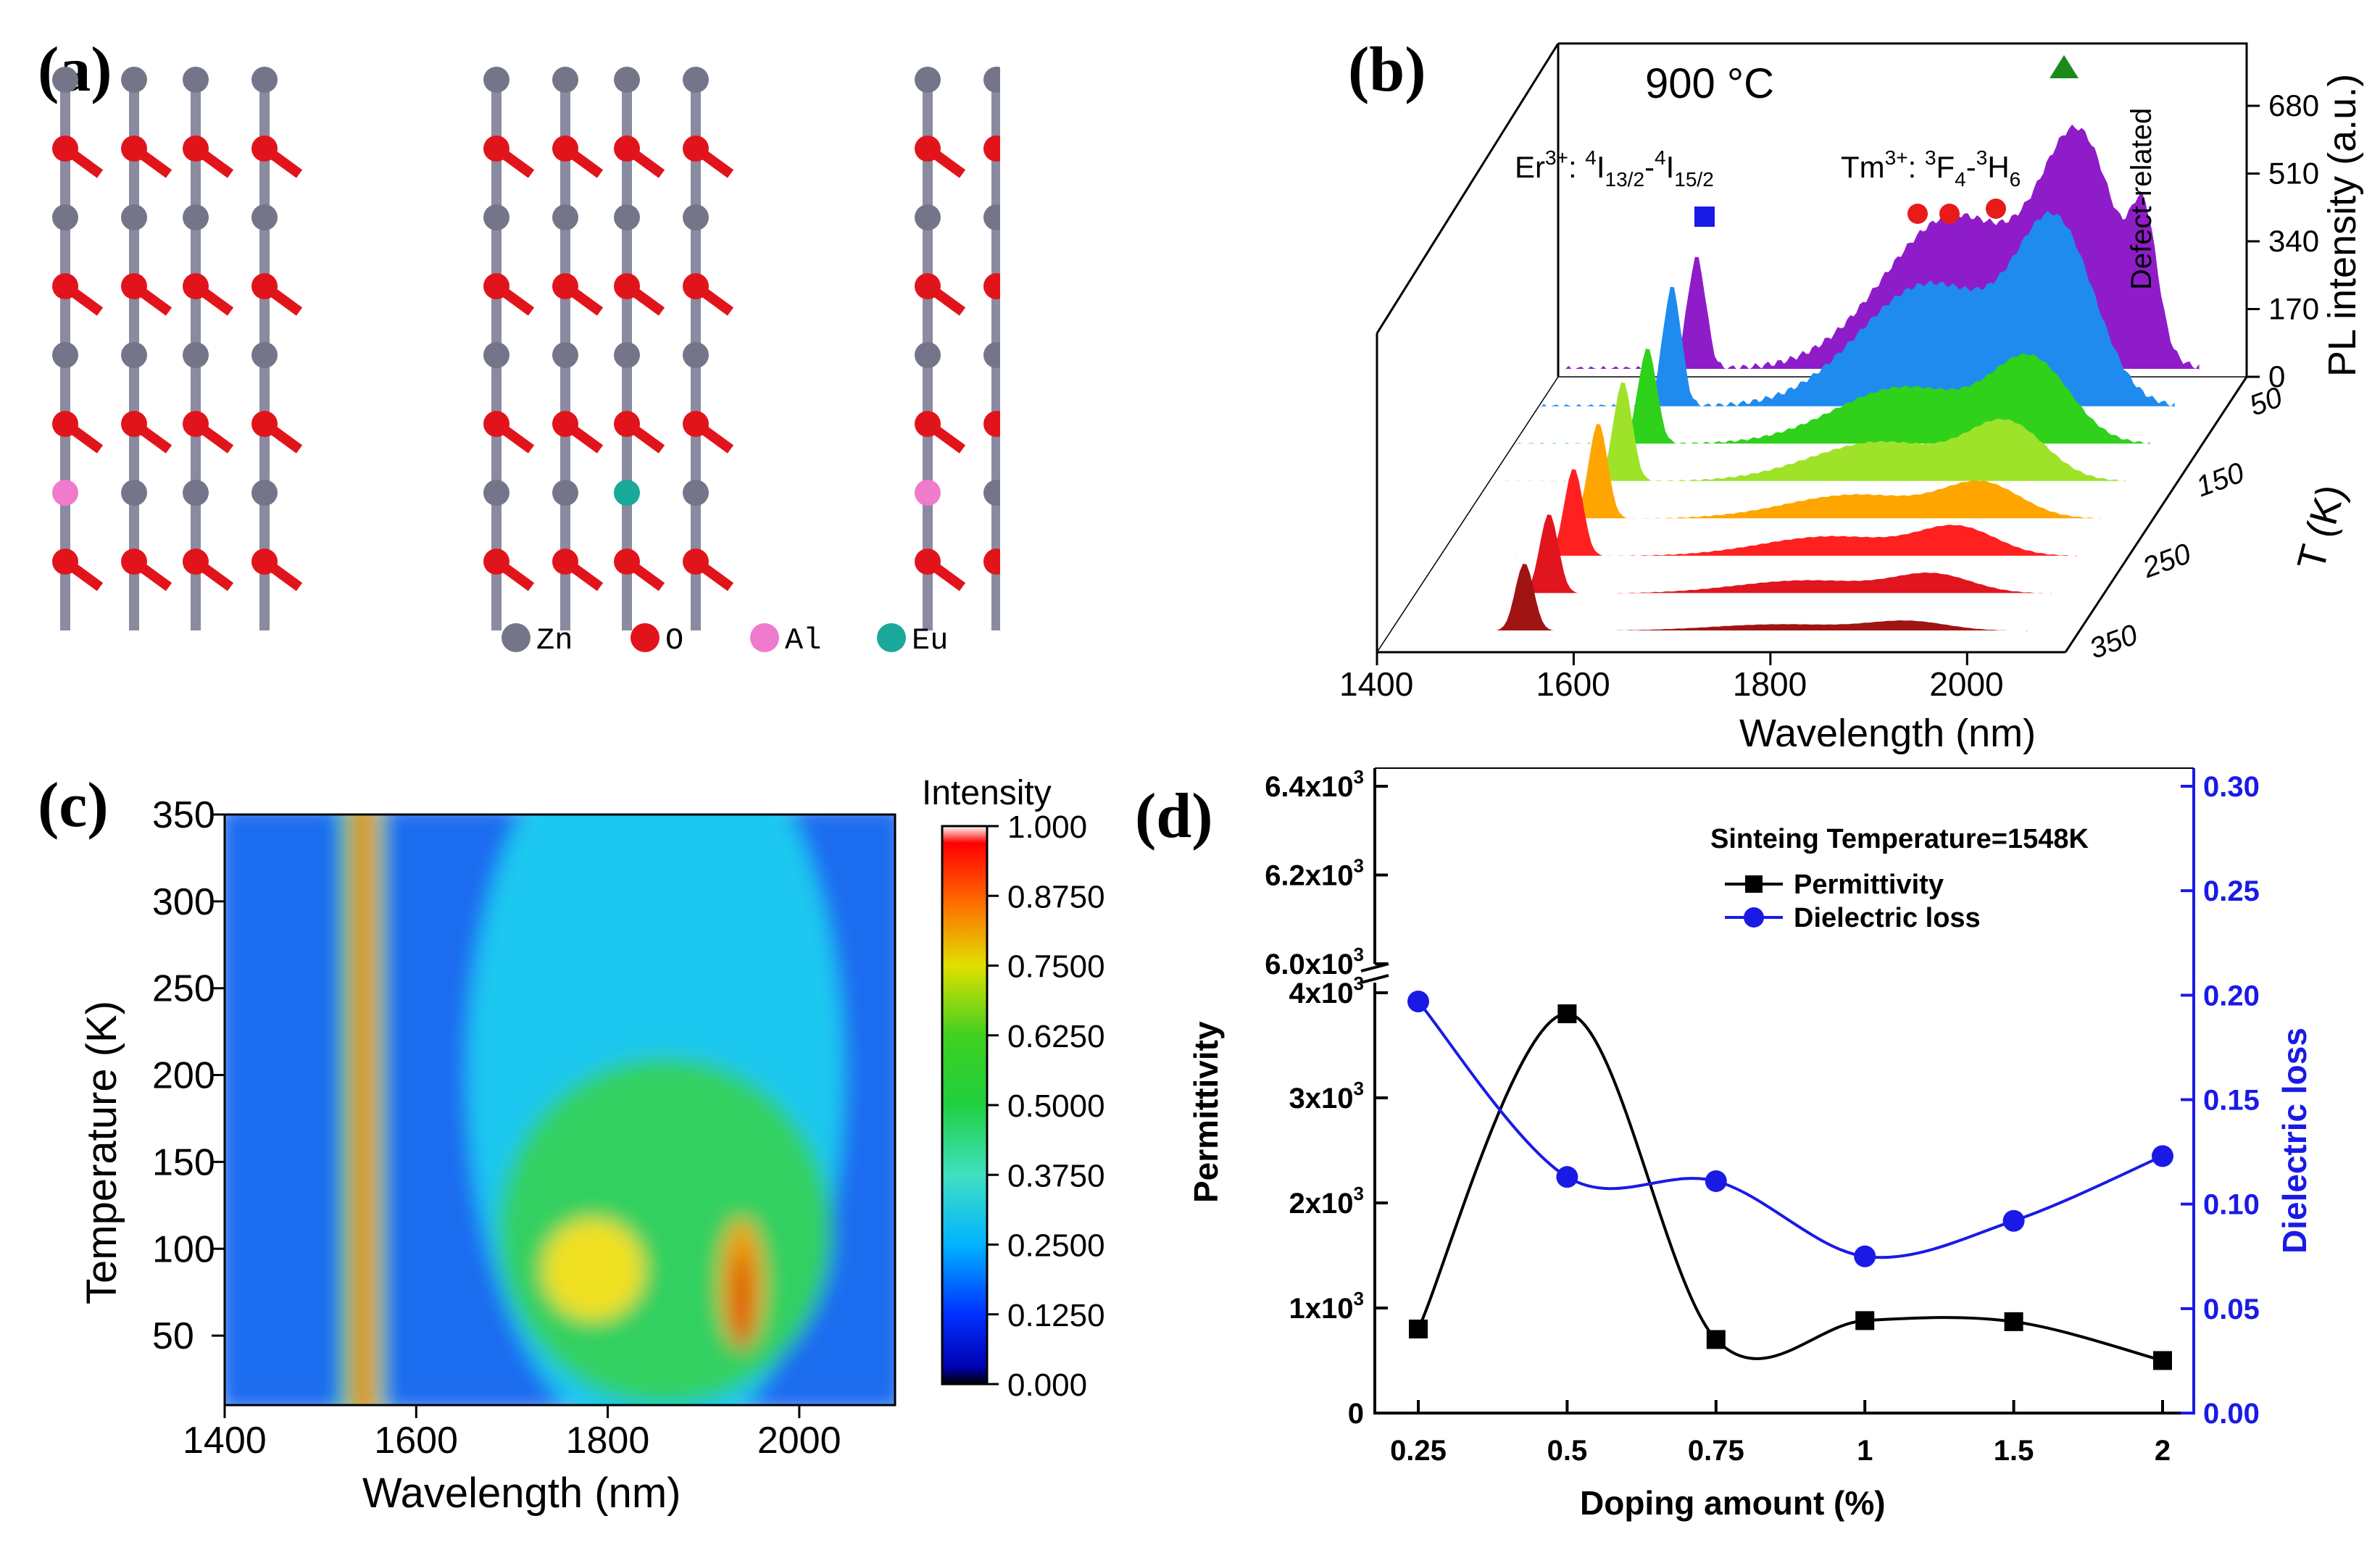  What do you see at coordinates (1321, 1309) in the screenshot?
I see `y-tick-base: 1x10` at bounding box center [1321, 1309].